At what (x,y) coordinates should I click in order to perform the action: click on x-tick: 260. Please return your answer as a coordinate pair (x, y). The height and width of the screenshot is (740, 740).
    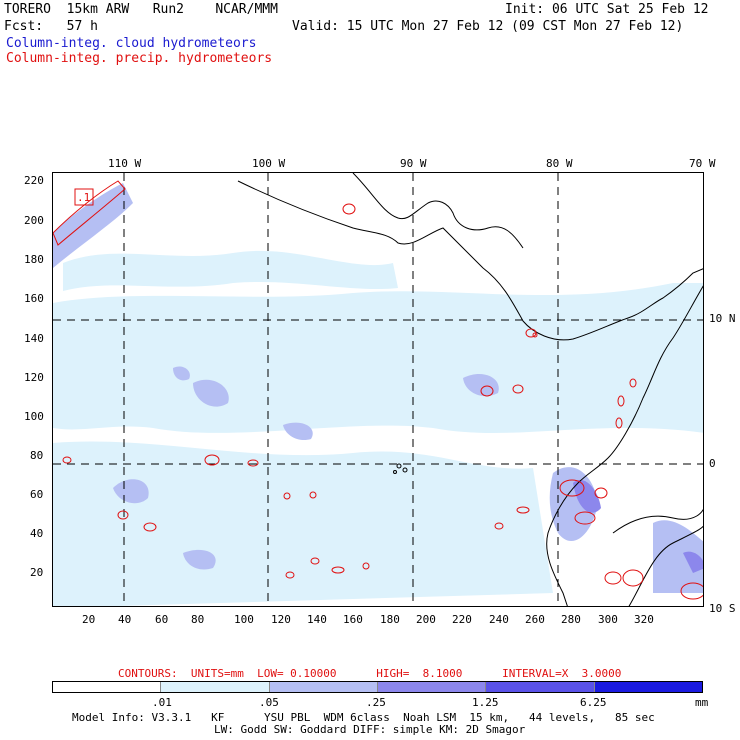
    Looking at the image, I should click on (535, 619).